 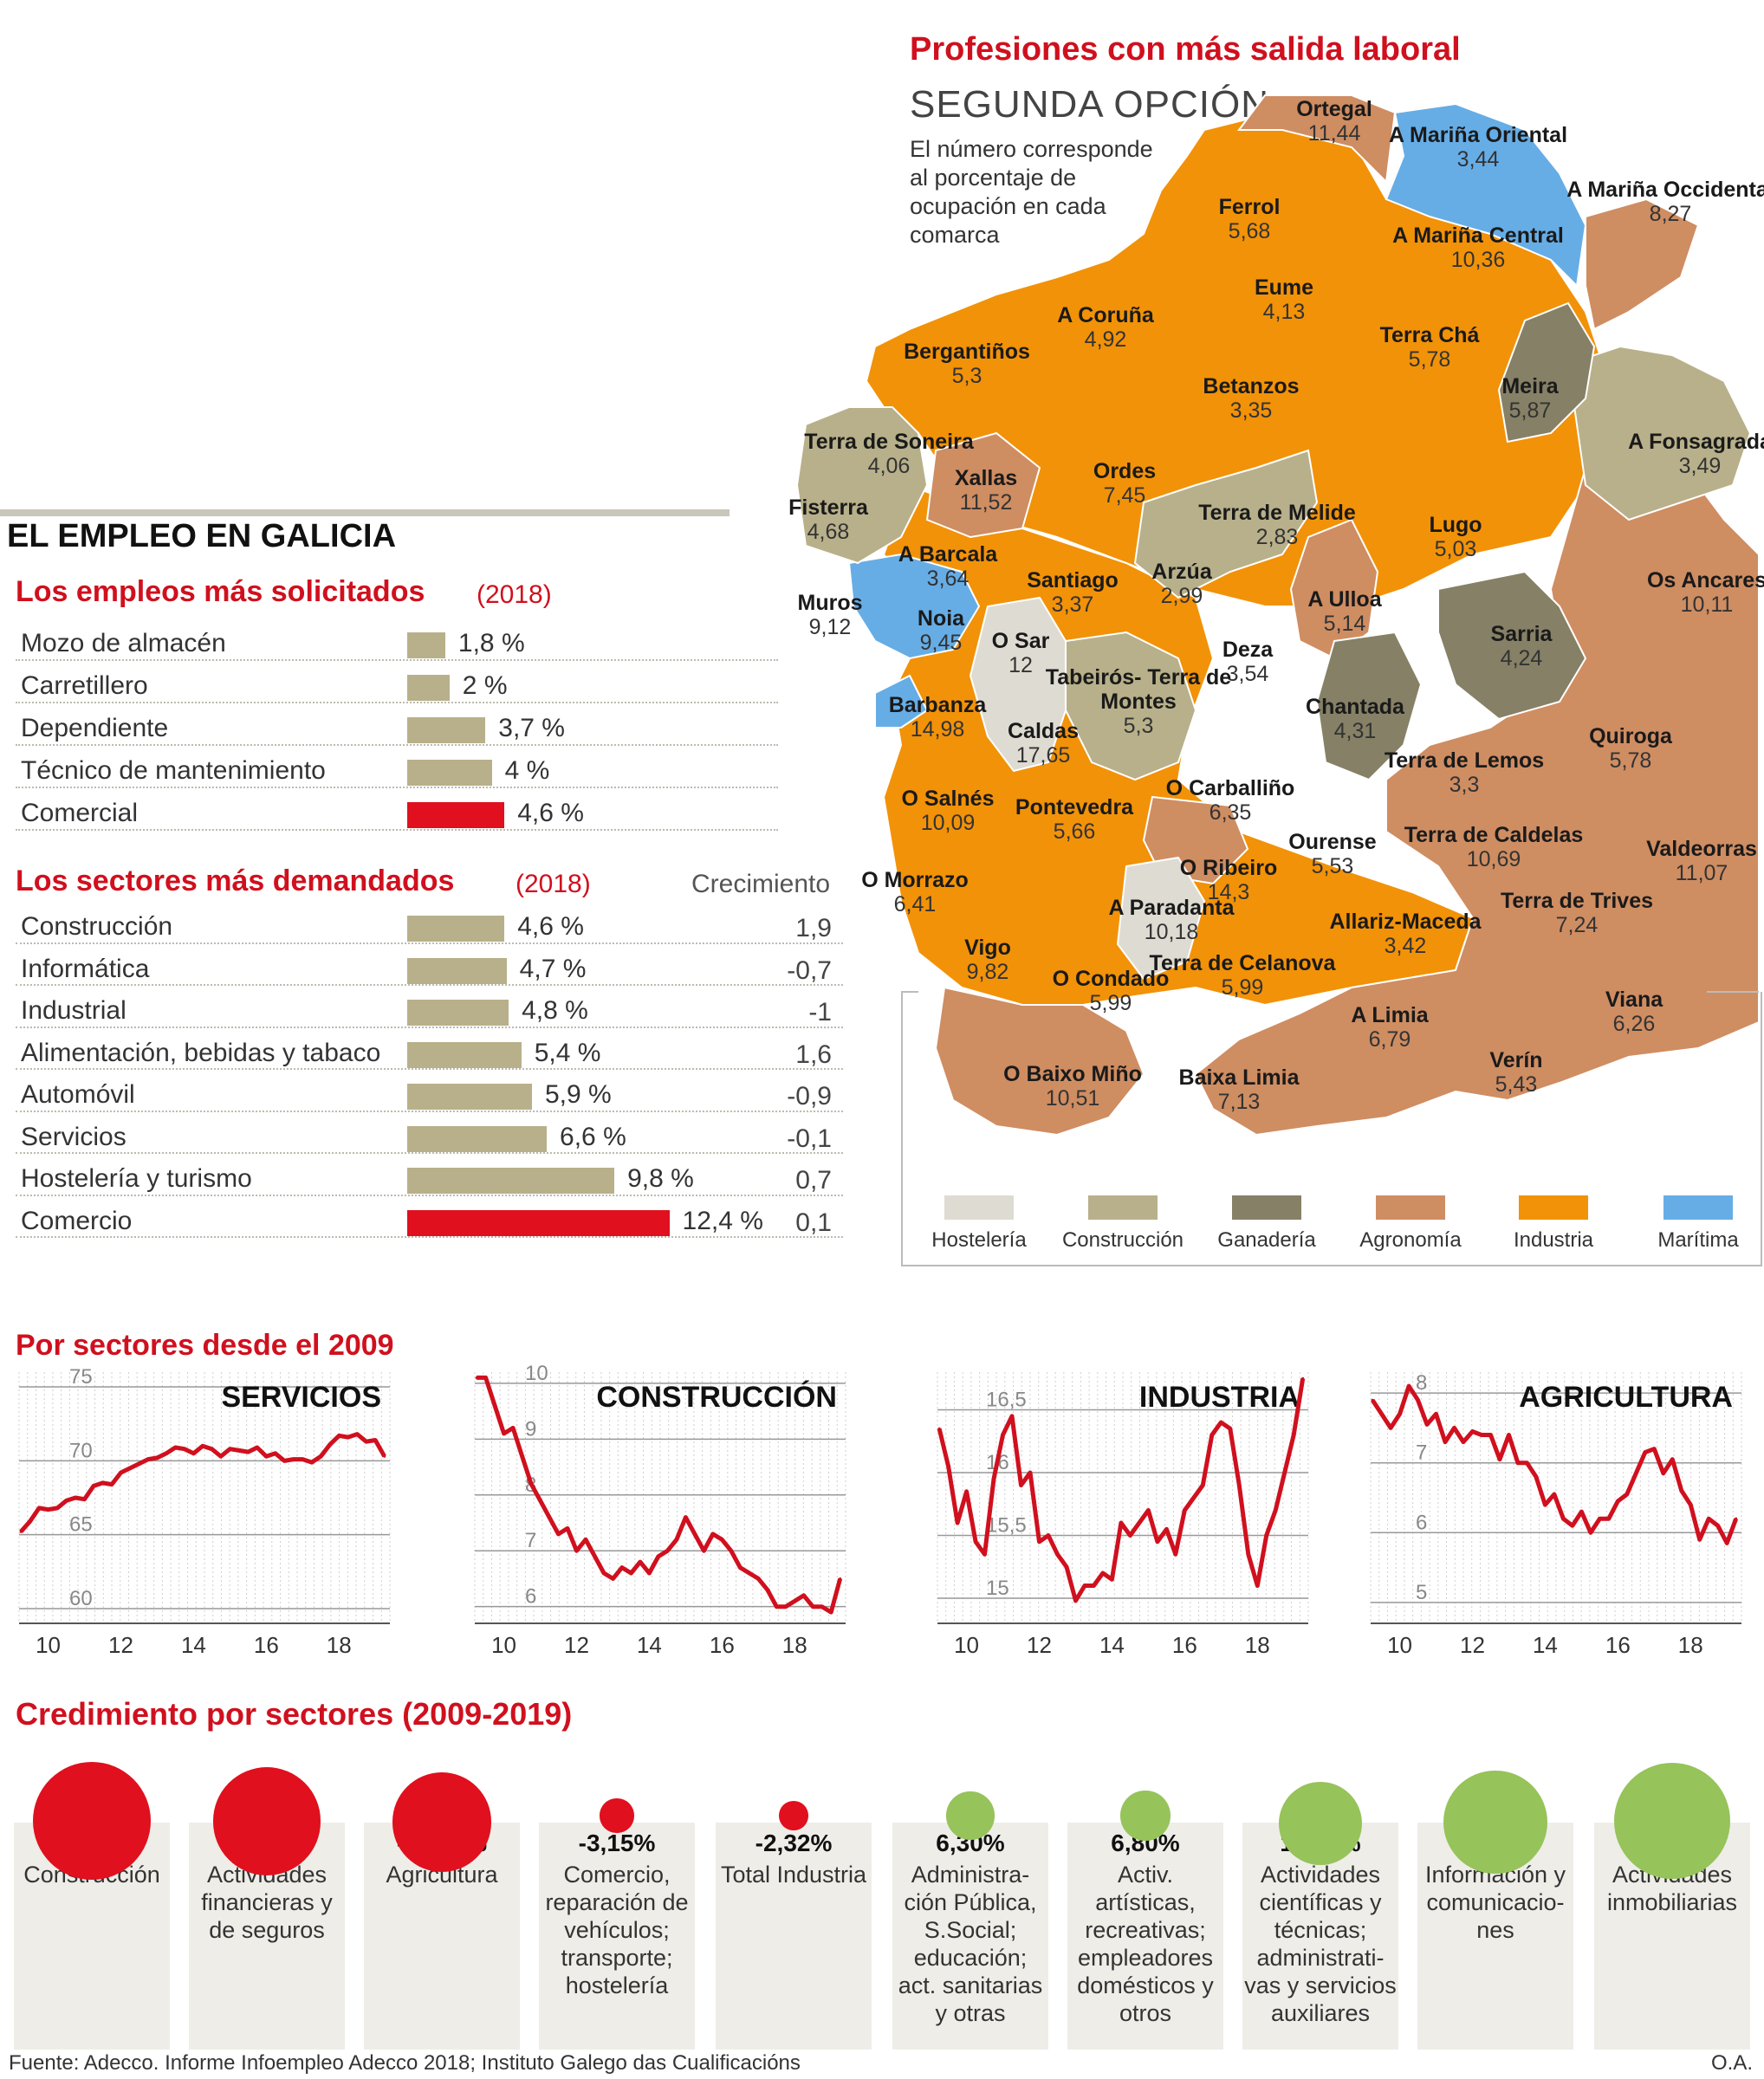 I want to click on comarca-value: 6,41, so click(x=915, y=904).